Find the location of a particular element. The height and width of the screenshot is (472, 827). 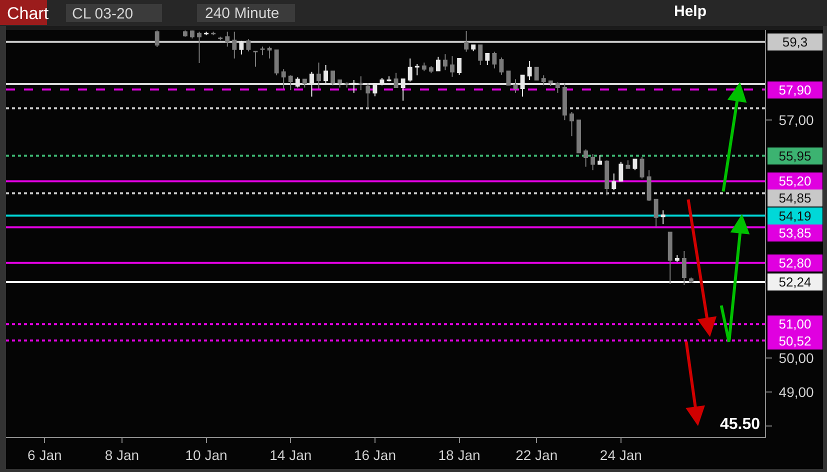

ref-line-label: 50,52 is located at coordinates (795, 341).